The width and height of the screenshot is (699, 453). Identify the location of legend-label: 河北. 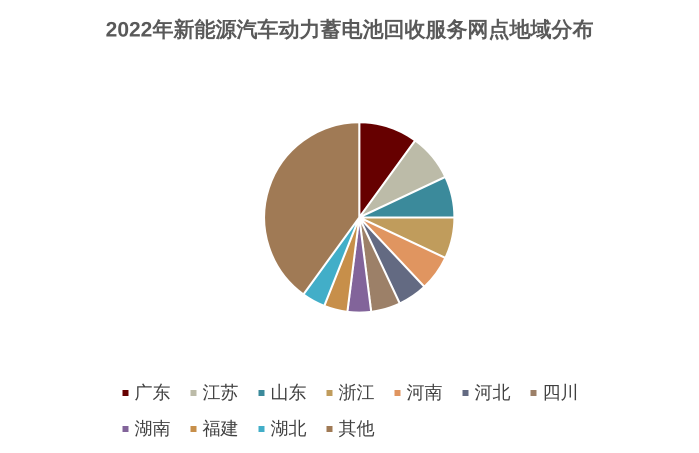
(492, 393).